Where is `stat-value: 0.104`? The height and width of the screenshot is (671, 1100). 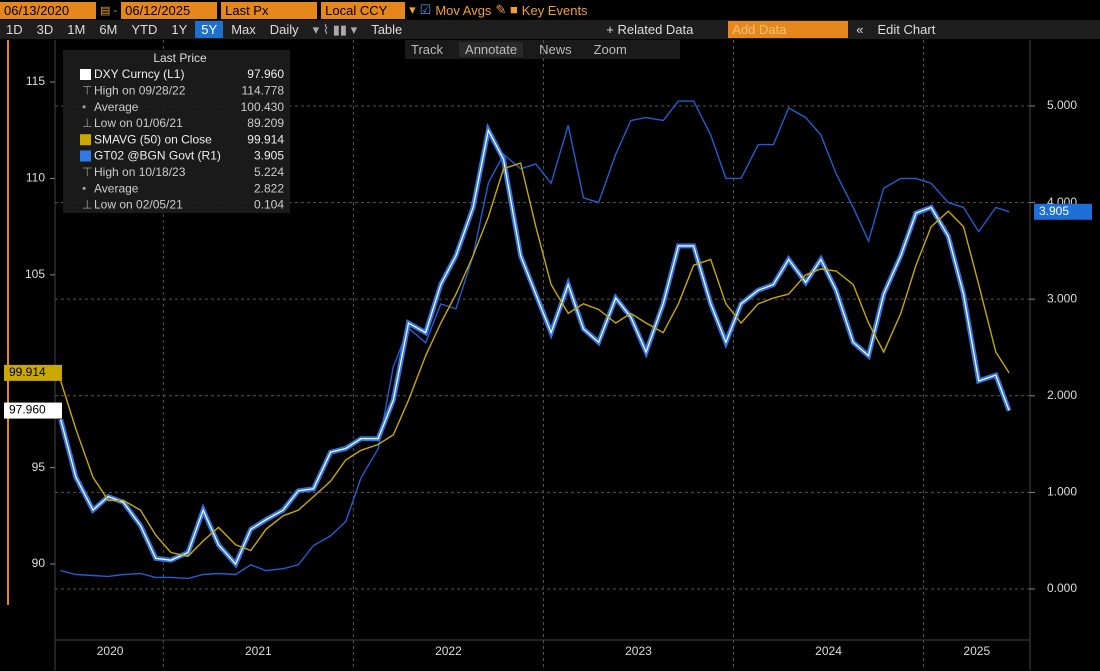 stat-value: 0.104 is located at coordinates (269, 205).